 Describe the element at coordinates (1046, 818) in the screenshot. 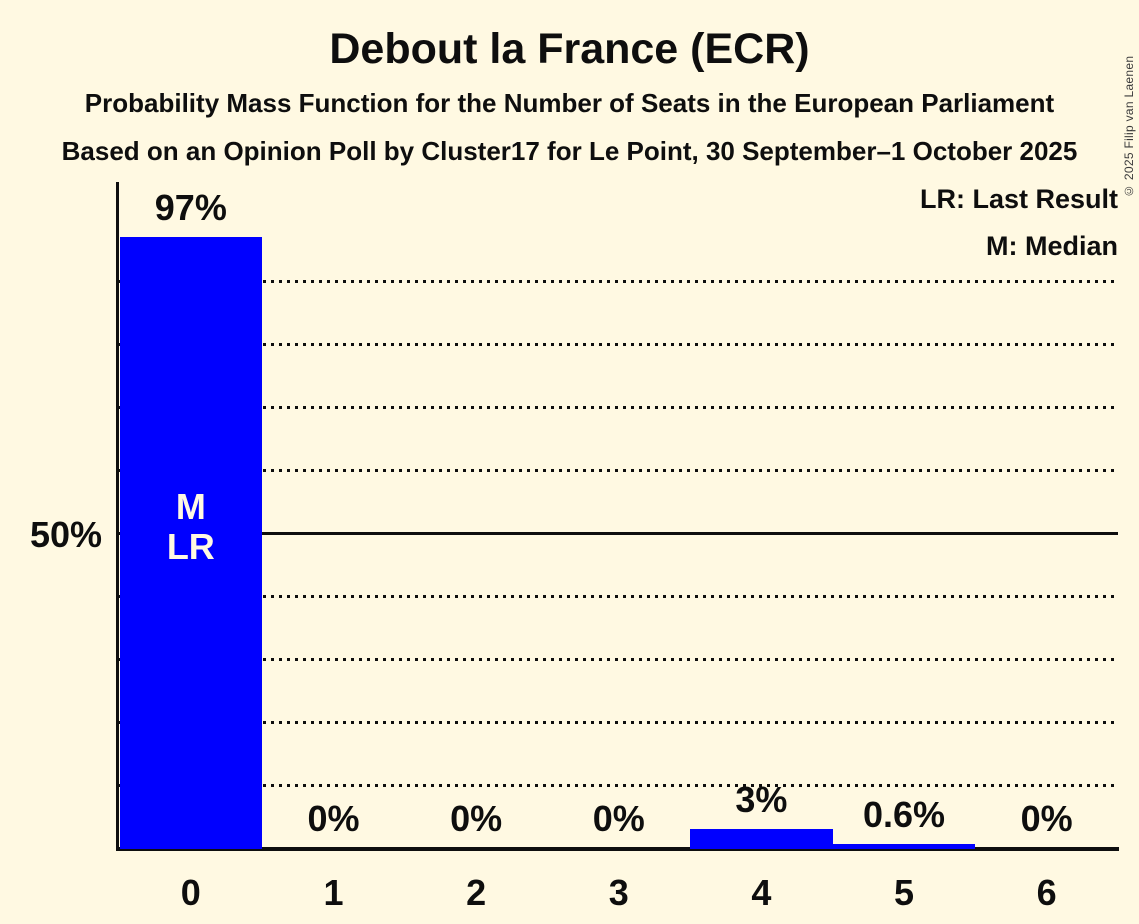

I see `bar-value-label-6: 0%` at that location.